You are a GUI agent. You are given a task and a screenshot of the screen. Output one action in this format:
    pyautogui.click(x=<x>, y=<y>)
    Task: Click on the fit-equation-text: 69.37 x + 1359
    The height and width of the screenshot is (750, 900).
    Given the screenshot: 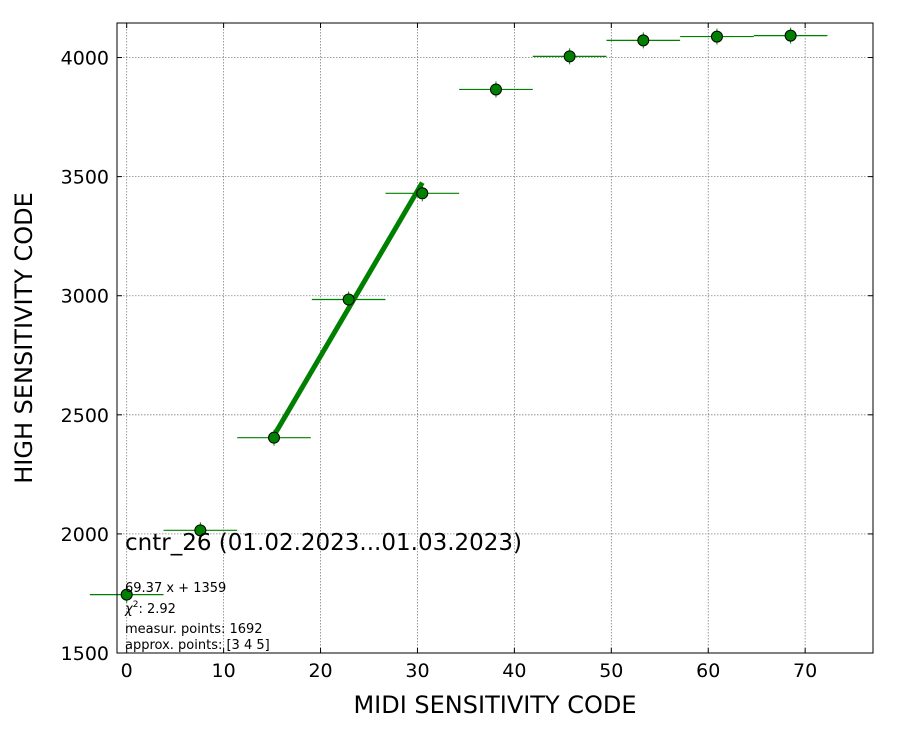 What is the action you would take?
    pyautogui.click(x=175, y=588)
    